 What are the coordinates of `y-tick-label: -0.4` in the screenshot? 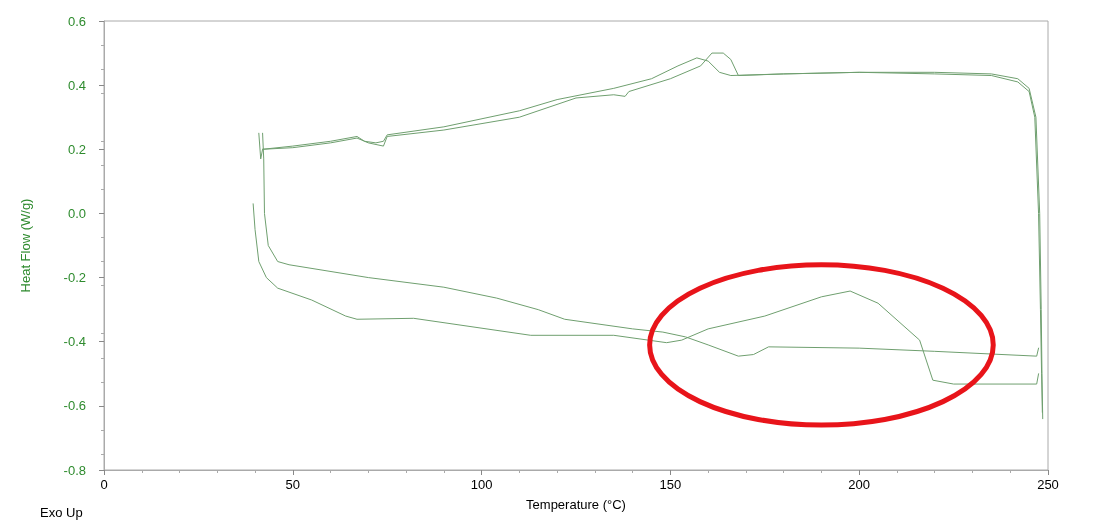 It's located at (74, 342).